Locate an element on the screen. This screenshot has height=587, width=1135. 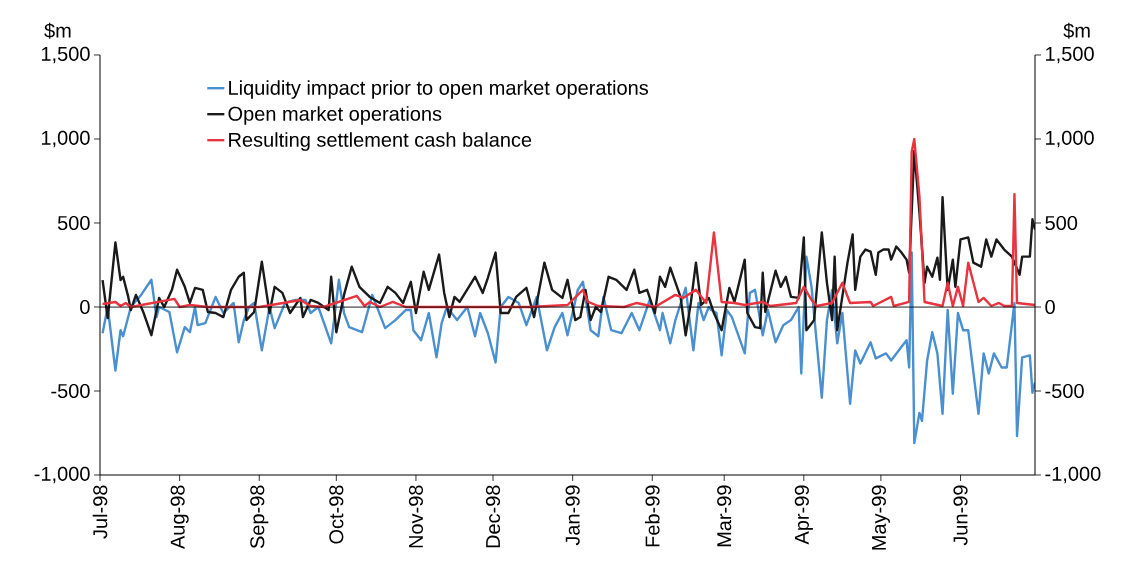
y-tick-label: 500 is located at coordinates (73, 223).